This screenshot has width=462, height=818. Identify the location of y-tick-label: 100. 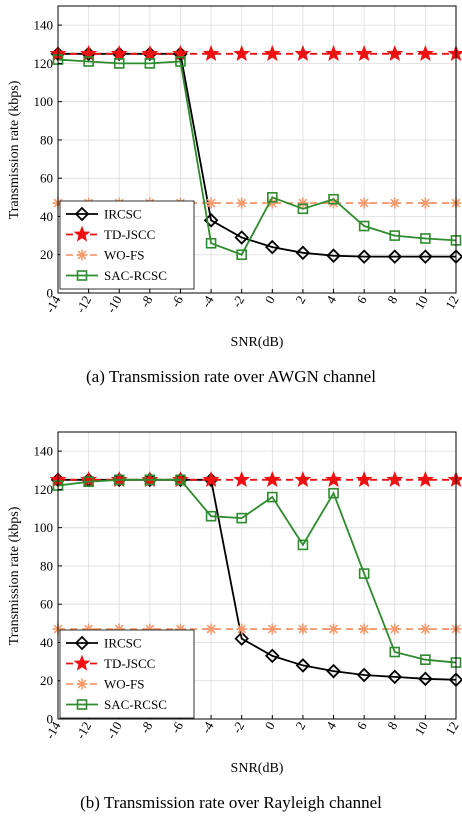
(44, 527).